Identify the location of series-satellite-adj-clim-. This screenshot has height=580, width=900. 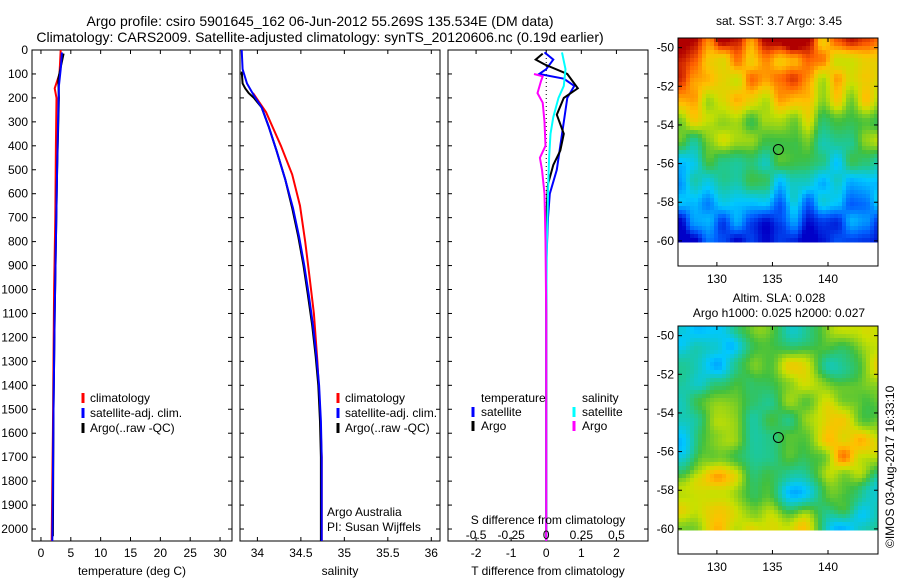
(57, 296).